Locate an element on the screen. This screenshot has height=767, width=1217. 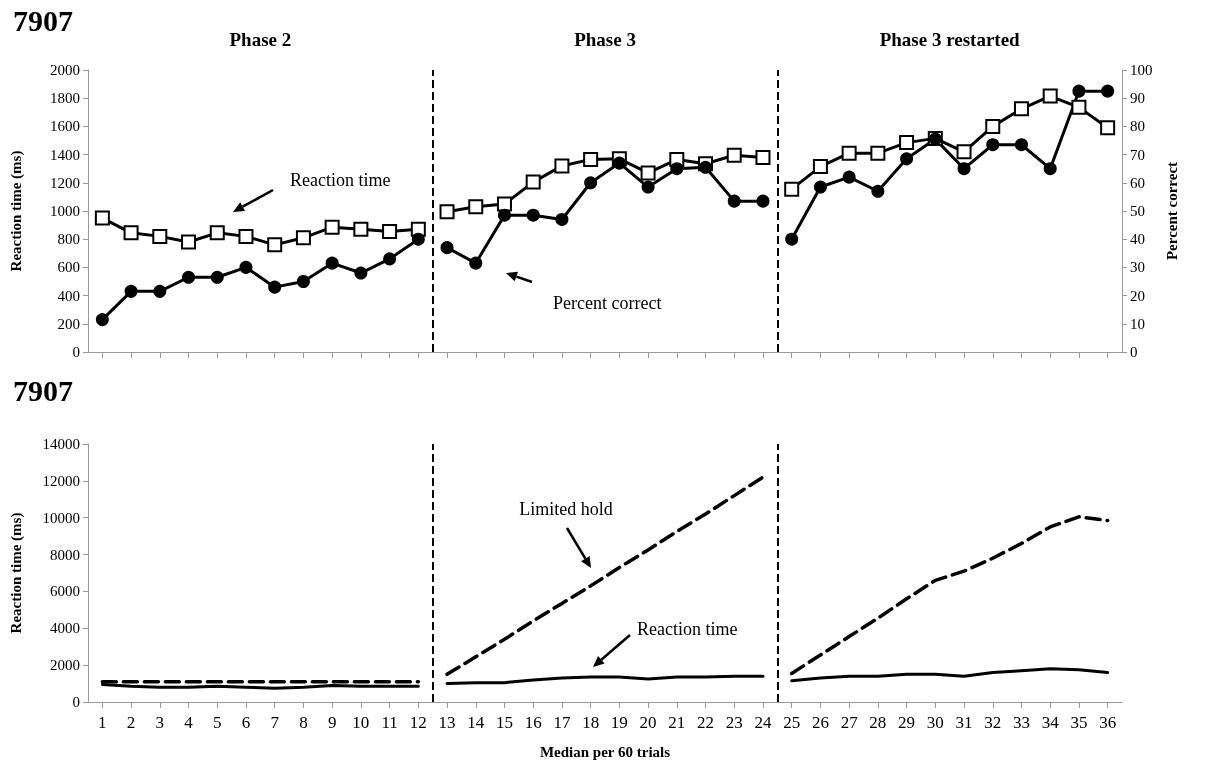
y2-tick-label: 70 is located at coordinates (1137, 154).